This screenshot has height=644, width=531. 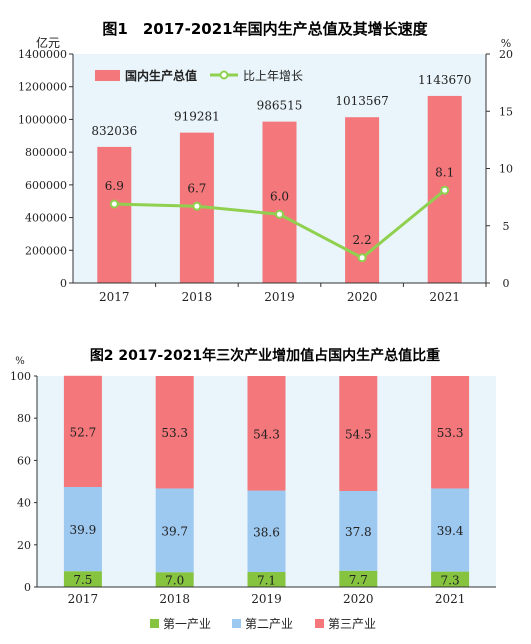 What do you see at coordinates (114, 297) in the screenshot?
I see `chart1-x-label-2017: 2017` at bounding box center [114, 297].